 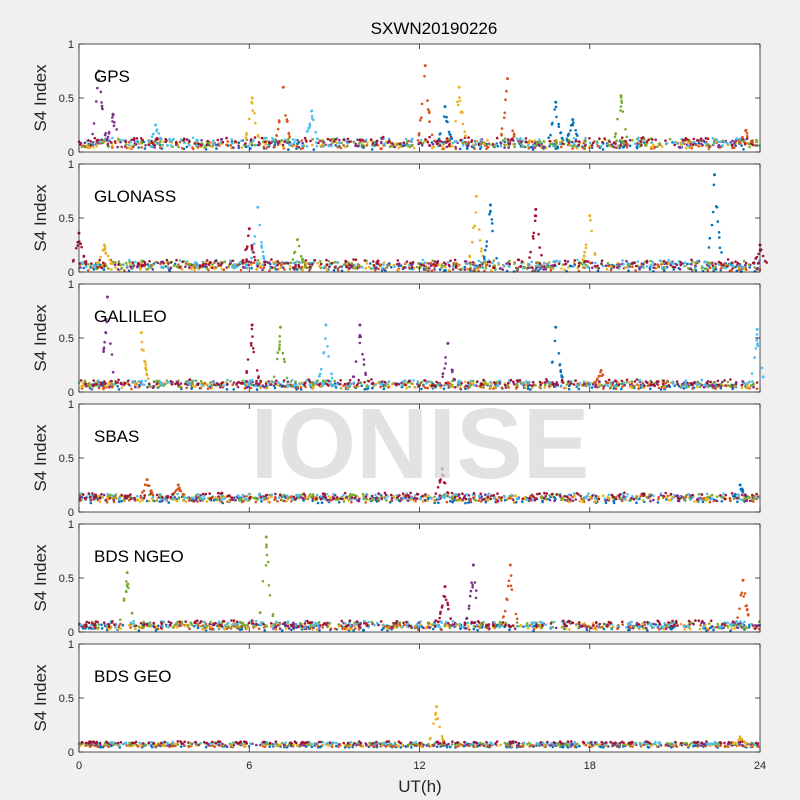 I want to click on y-tick-label: 1, so click(x=71, y=165).